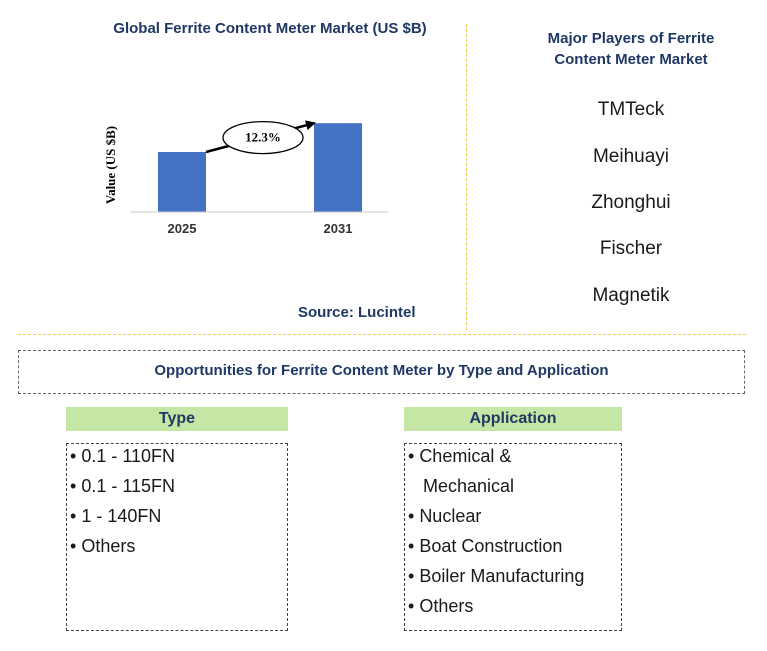 The image size is (767, 651). I want to click on list-item: • 0.1 - 115FN, so click(123, 486).